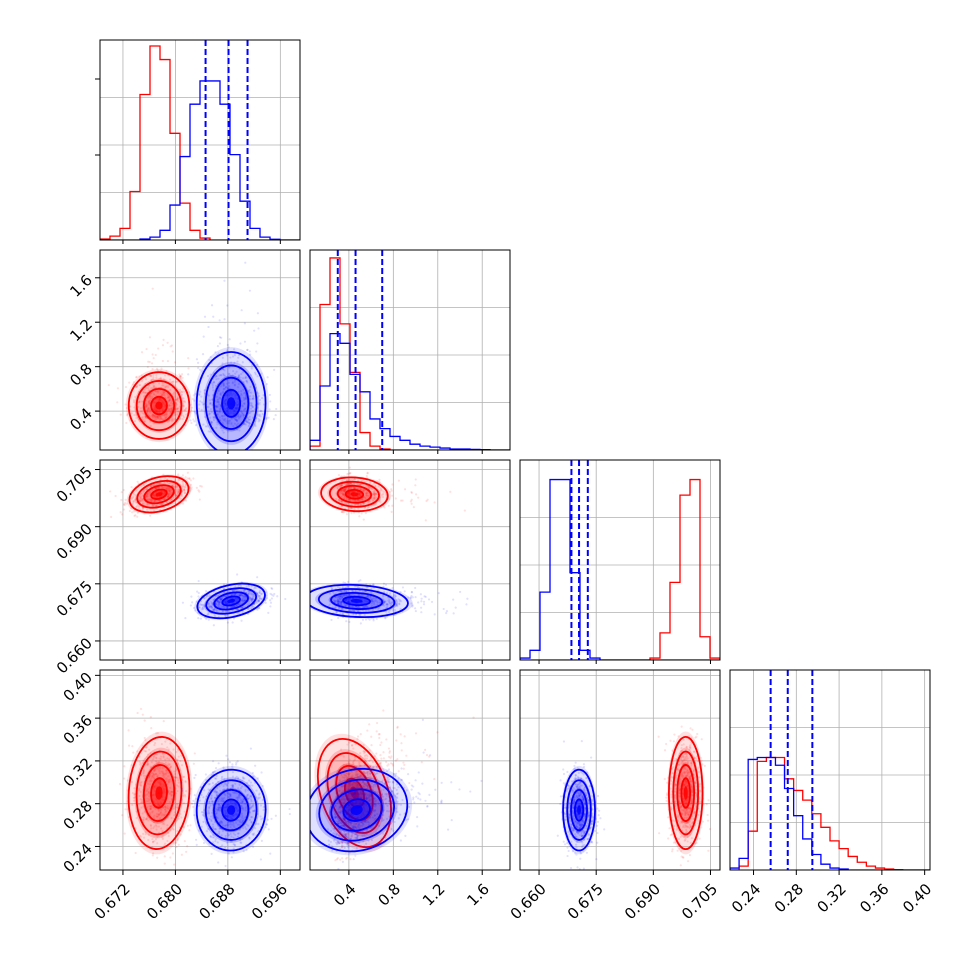  Describe the element at coordinates (81, 331) in the screenshot. I see `ytick-label-1-2: 1.2` at that location.